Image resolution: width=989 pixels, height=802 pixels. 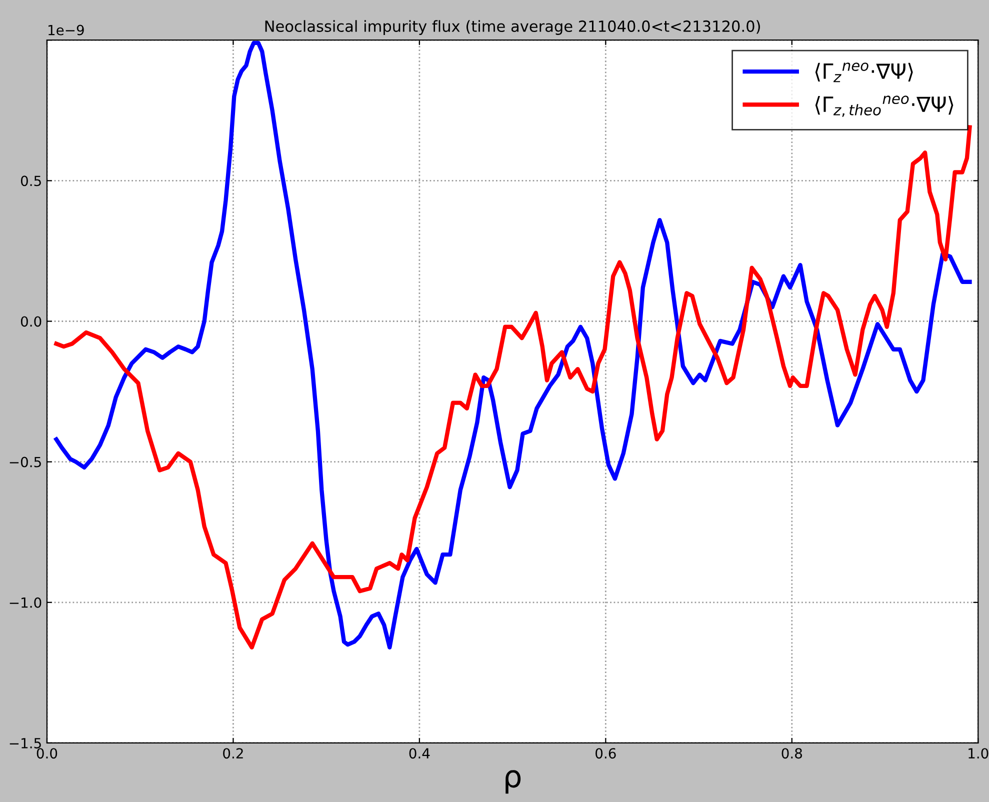 What do you see at coordinates (512, 27) in the screenshot?
I see `chart-title: Neoclassical impurity flux (time average 211040.0<t<213120.0)` at bounding box center [512, 27].